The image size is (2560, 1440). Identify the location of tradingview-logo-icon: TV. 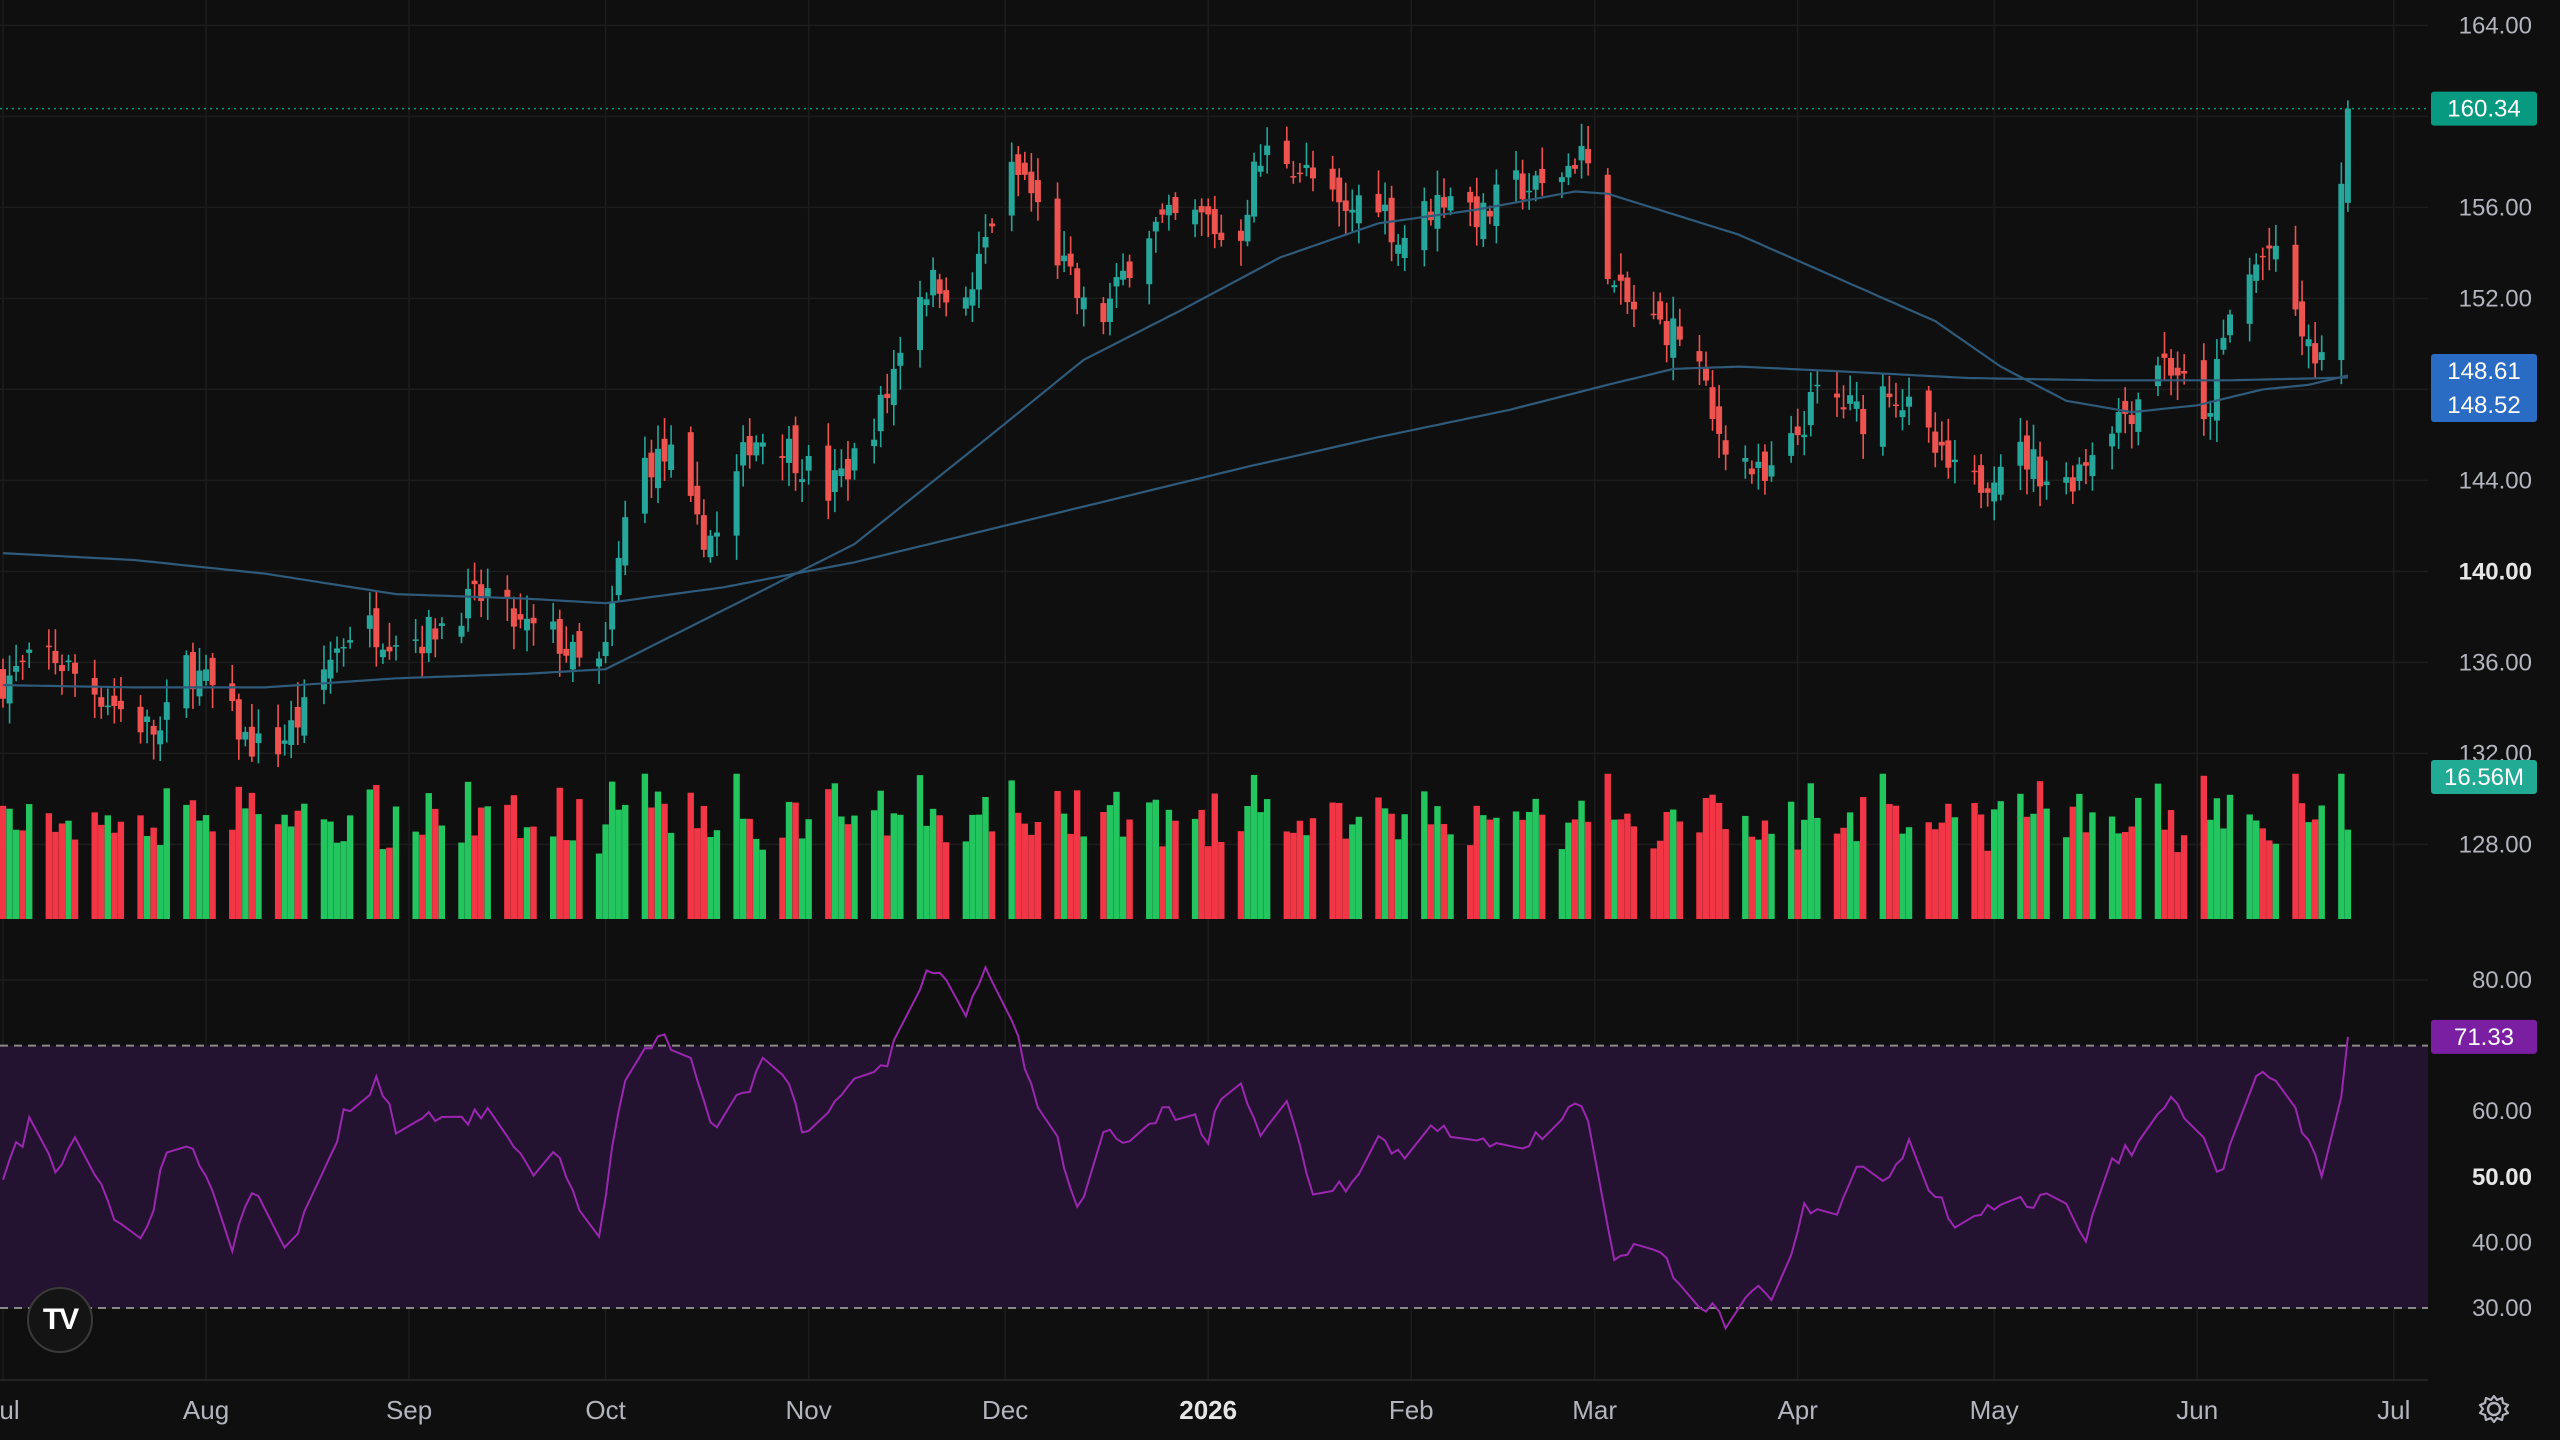
(60, 1320).